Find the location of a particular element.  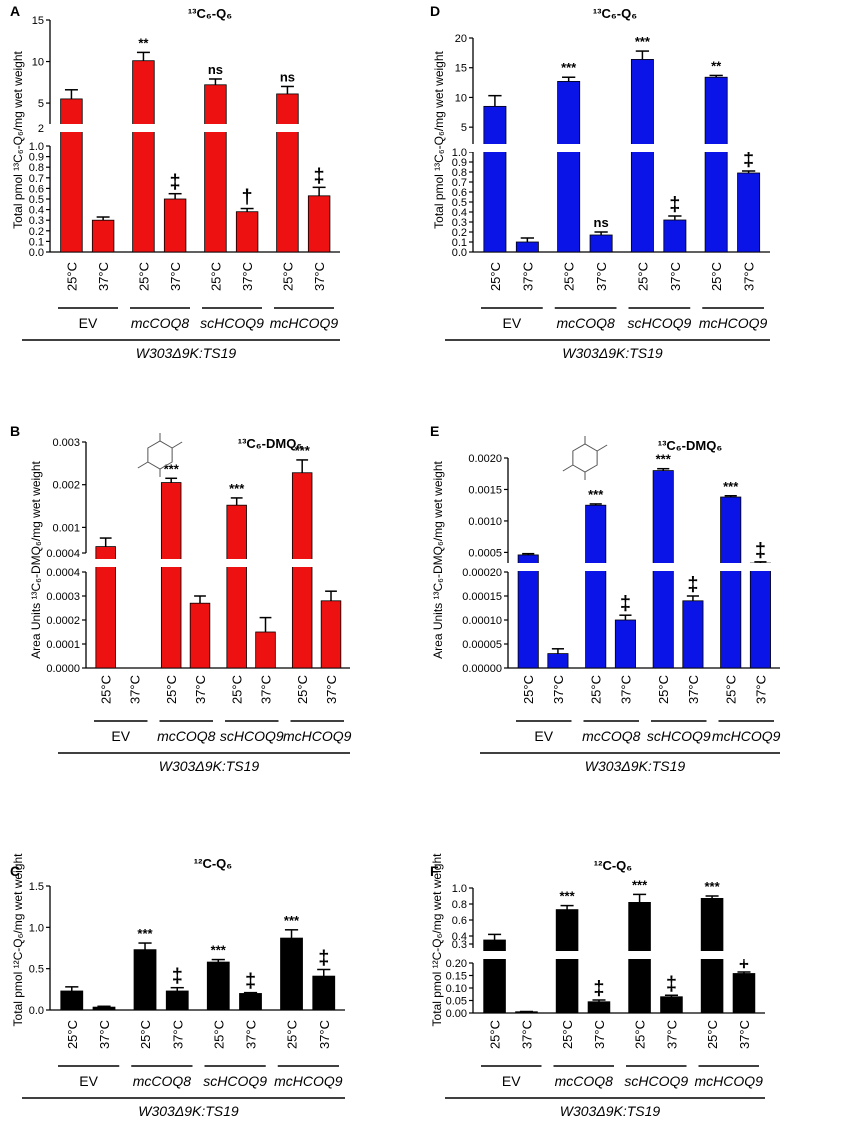

panel-B-ytick-label: 0.0000 is located at coordinates (63, 669).